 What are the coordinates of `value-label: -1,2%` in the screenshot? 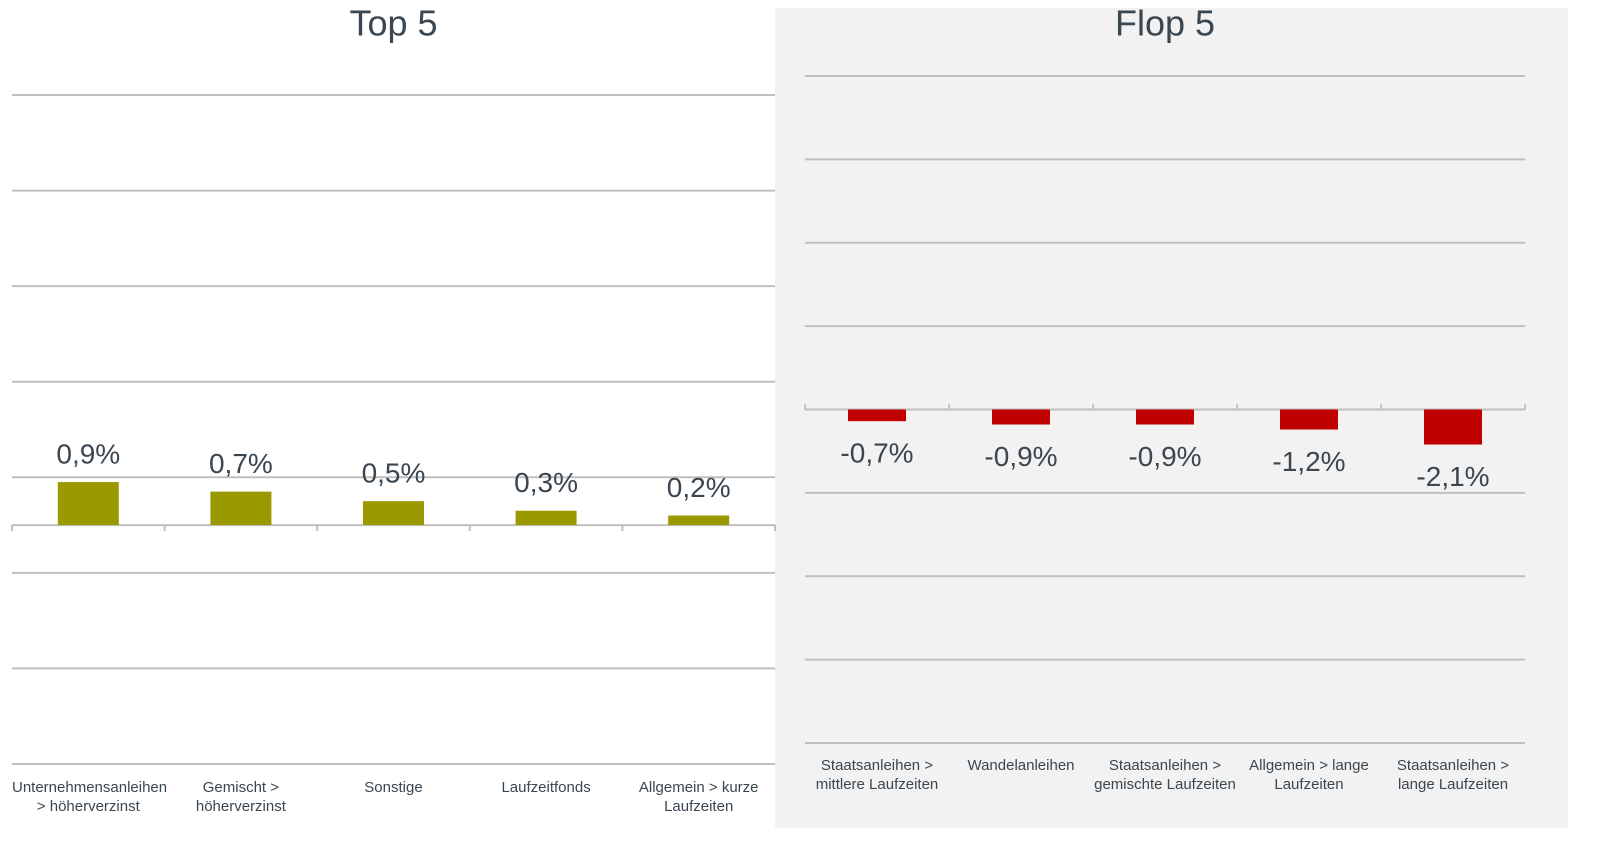 It's located at (1308, 461).